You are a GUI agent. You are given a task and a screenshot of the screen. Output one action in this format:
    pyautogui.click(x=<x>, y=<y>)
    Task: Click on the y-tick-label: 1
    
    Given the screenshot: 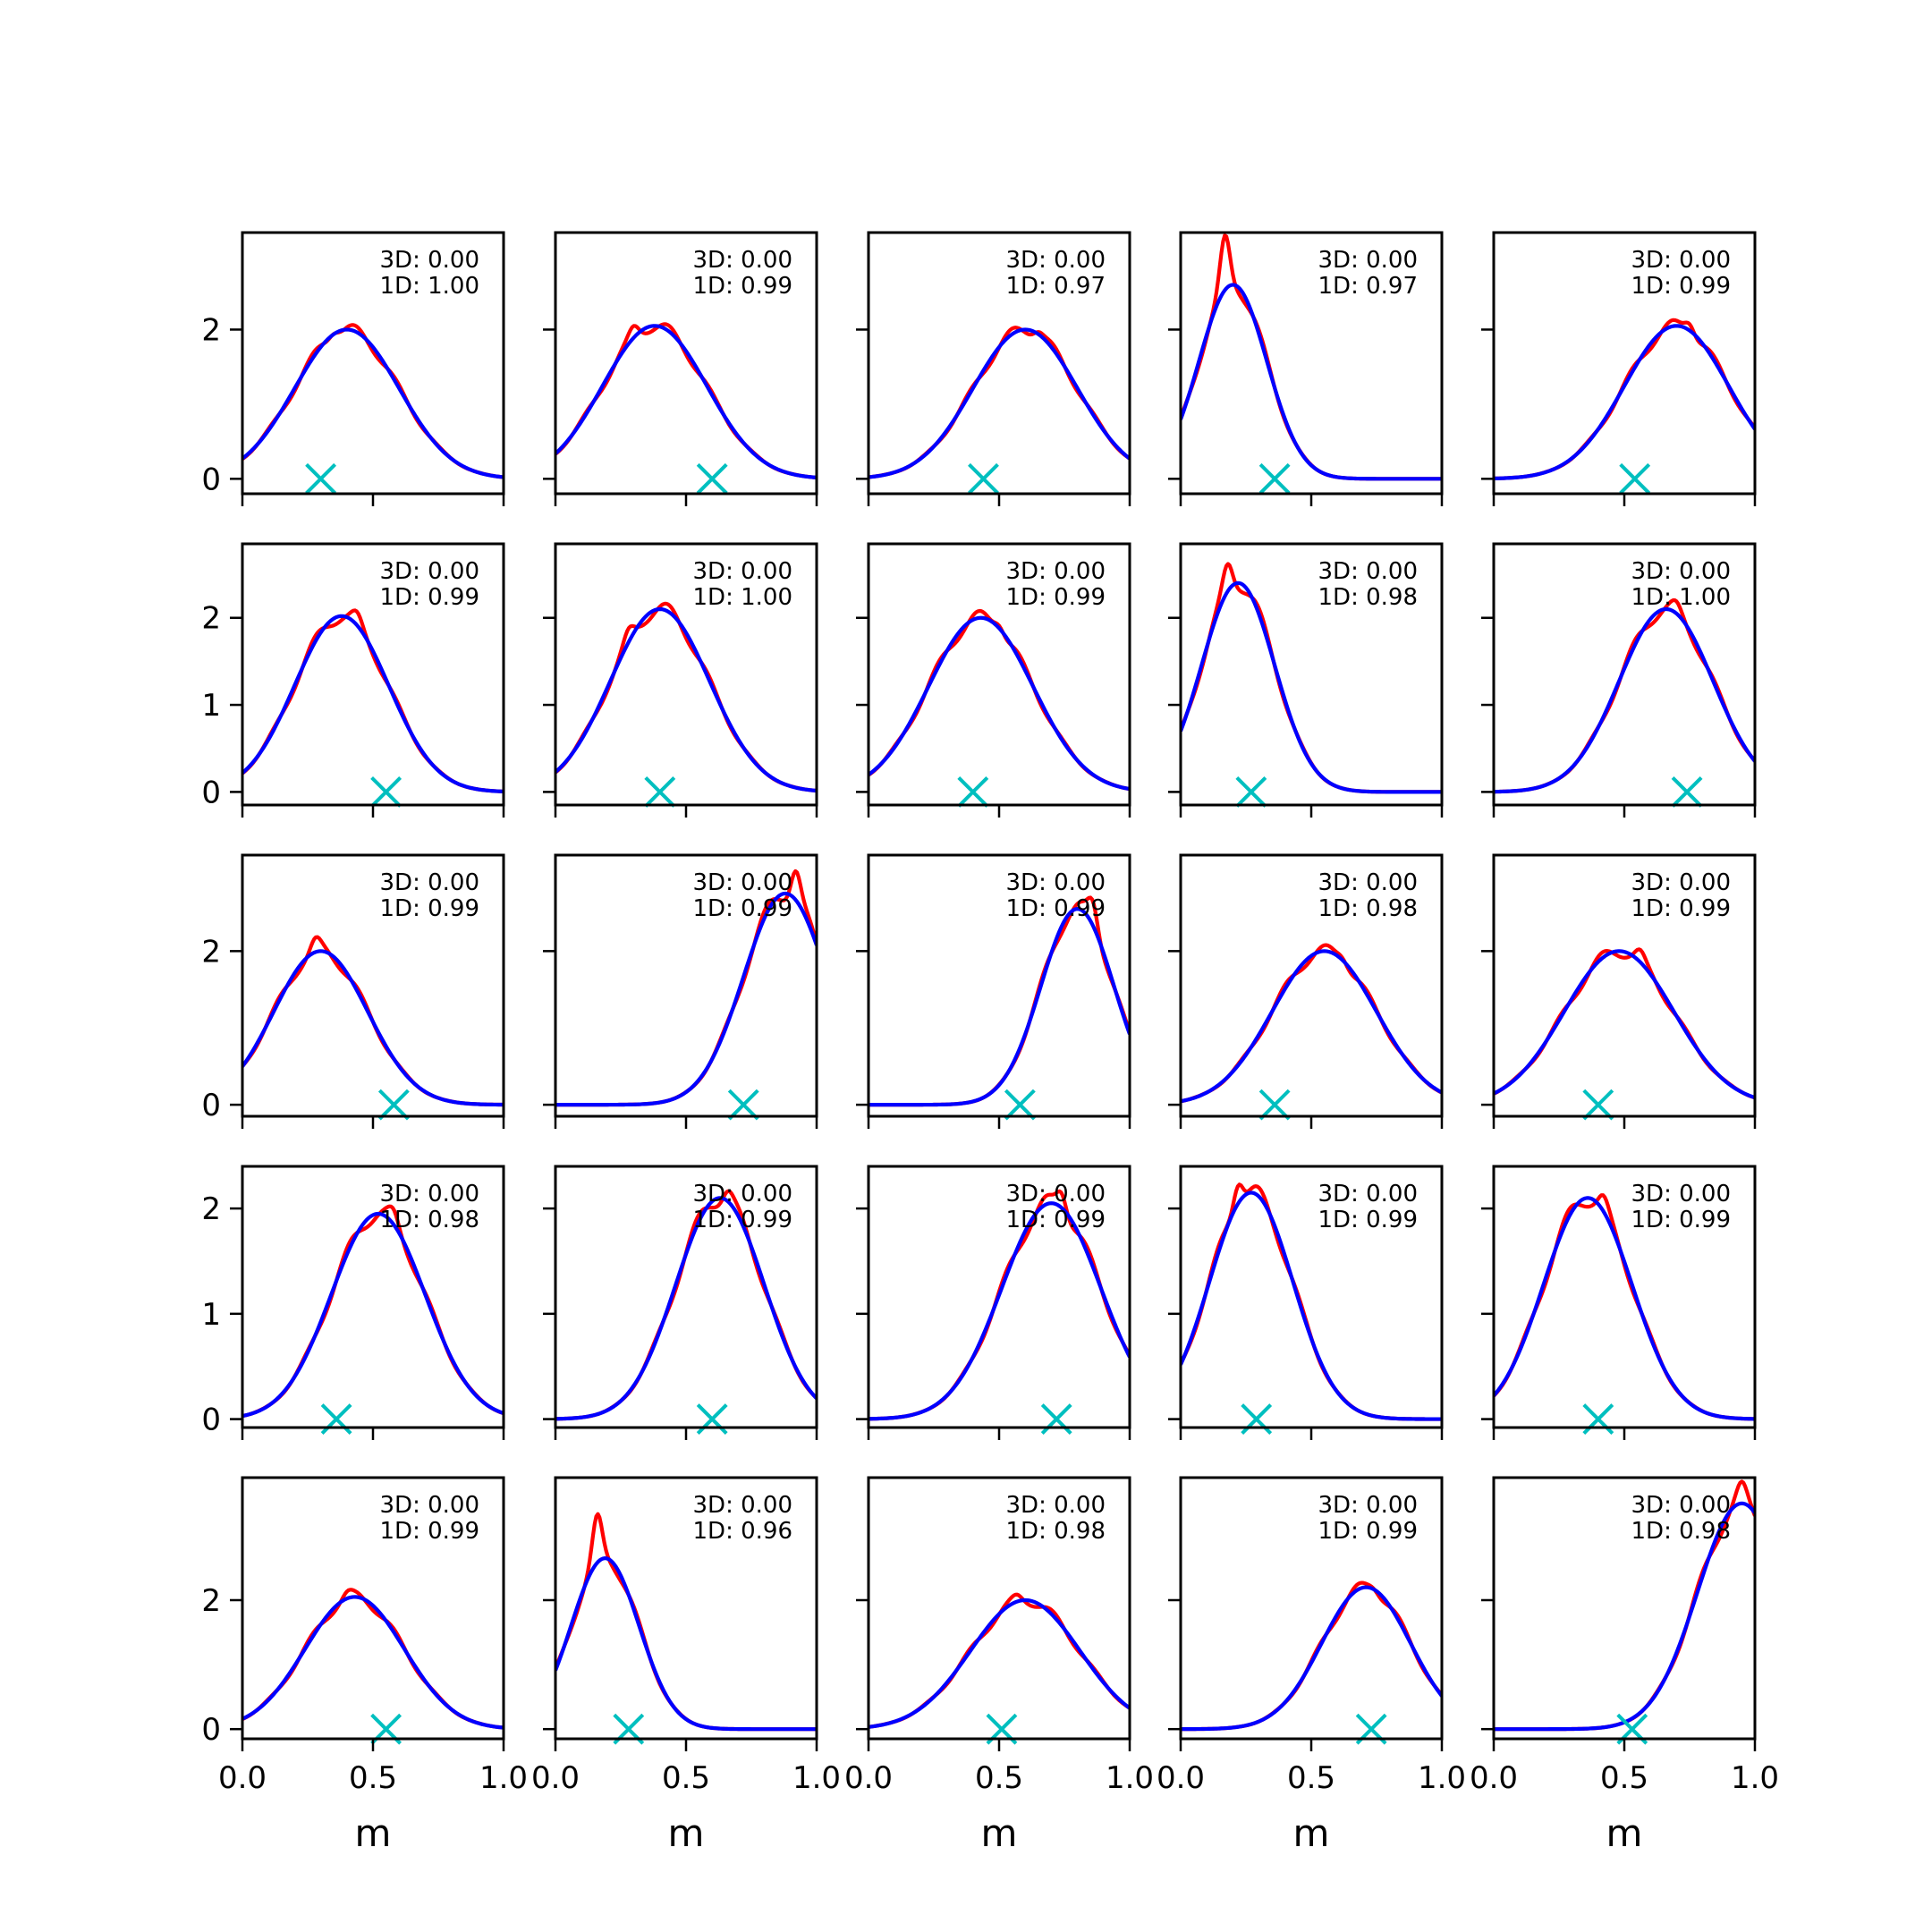 What is the action you would take?
    pyautogui.click(x=211, y=706)
    